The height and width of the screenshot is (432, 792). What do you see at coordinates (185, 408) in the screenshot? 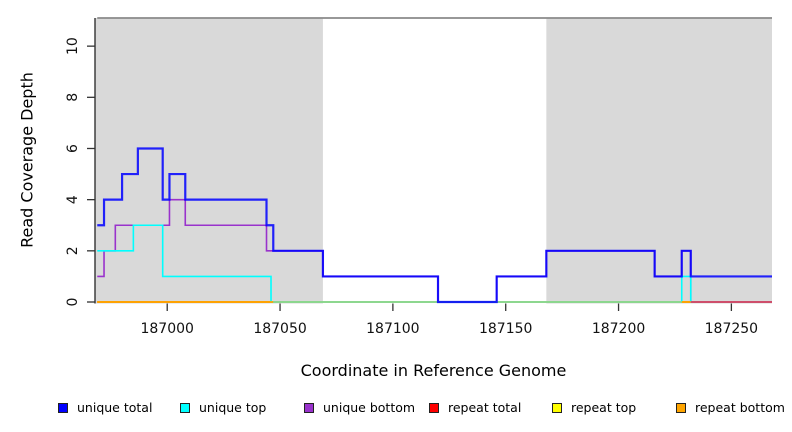
I see `unique-top-swatch-icon` at bounding box center [185, 408].